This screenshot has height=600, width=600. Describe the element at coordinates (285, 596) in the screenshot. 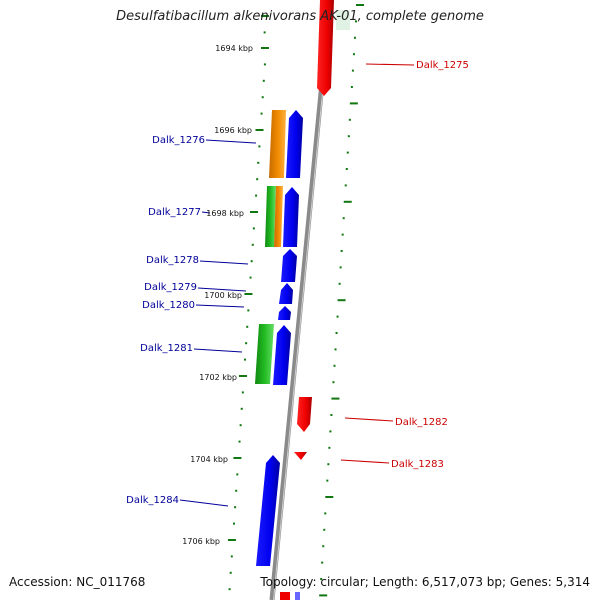

I see `bottom-strip-red` at that location.